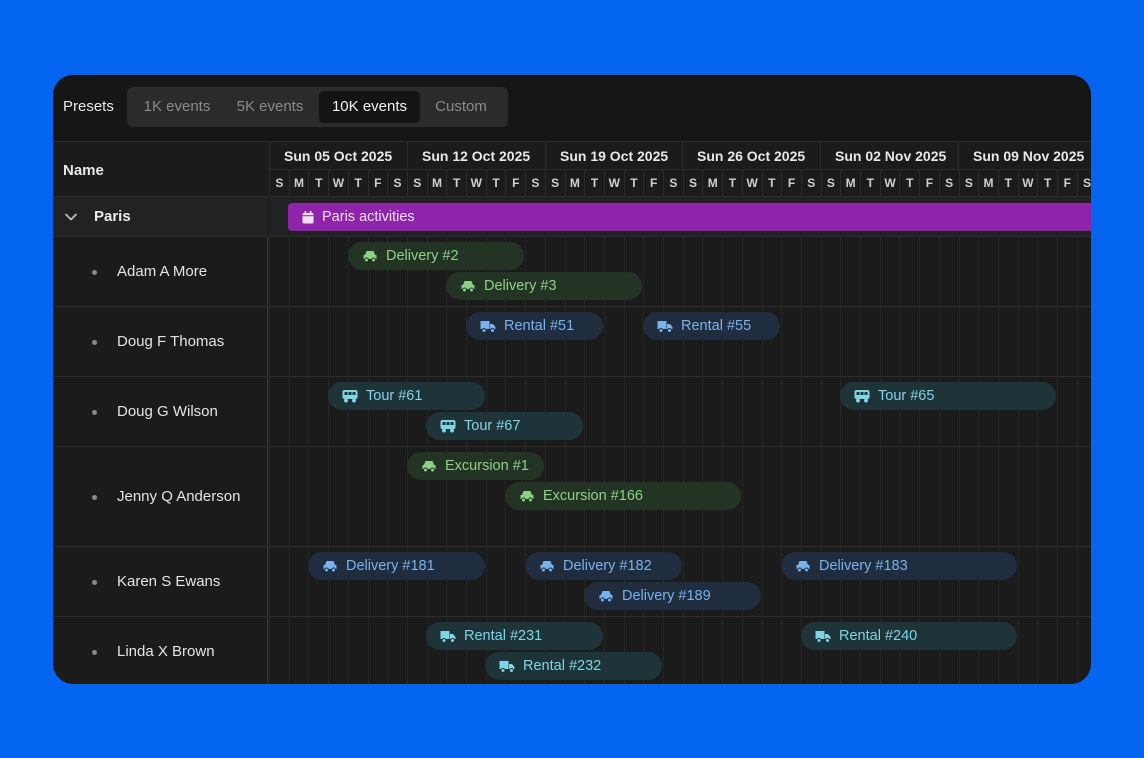 This screenshot has width=1144, height=758. I want to click on car-icon, so click(468, 287).